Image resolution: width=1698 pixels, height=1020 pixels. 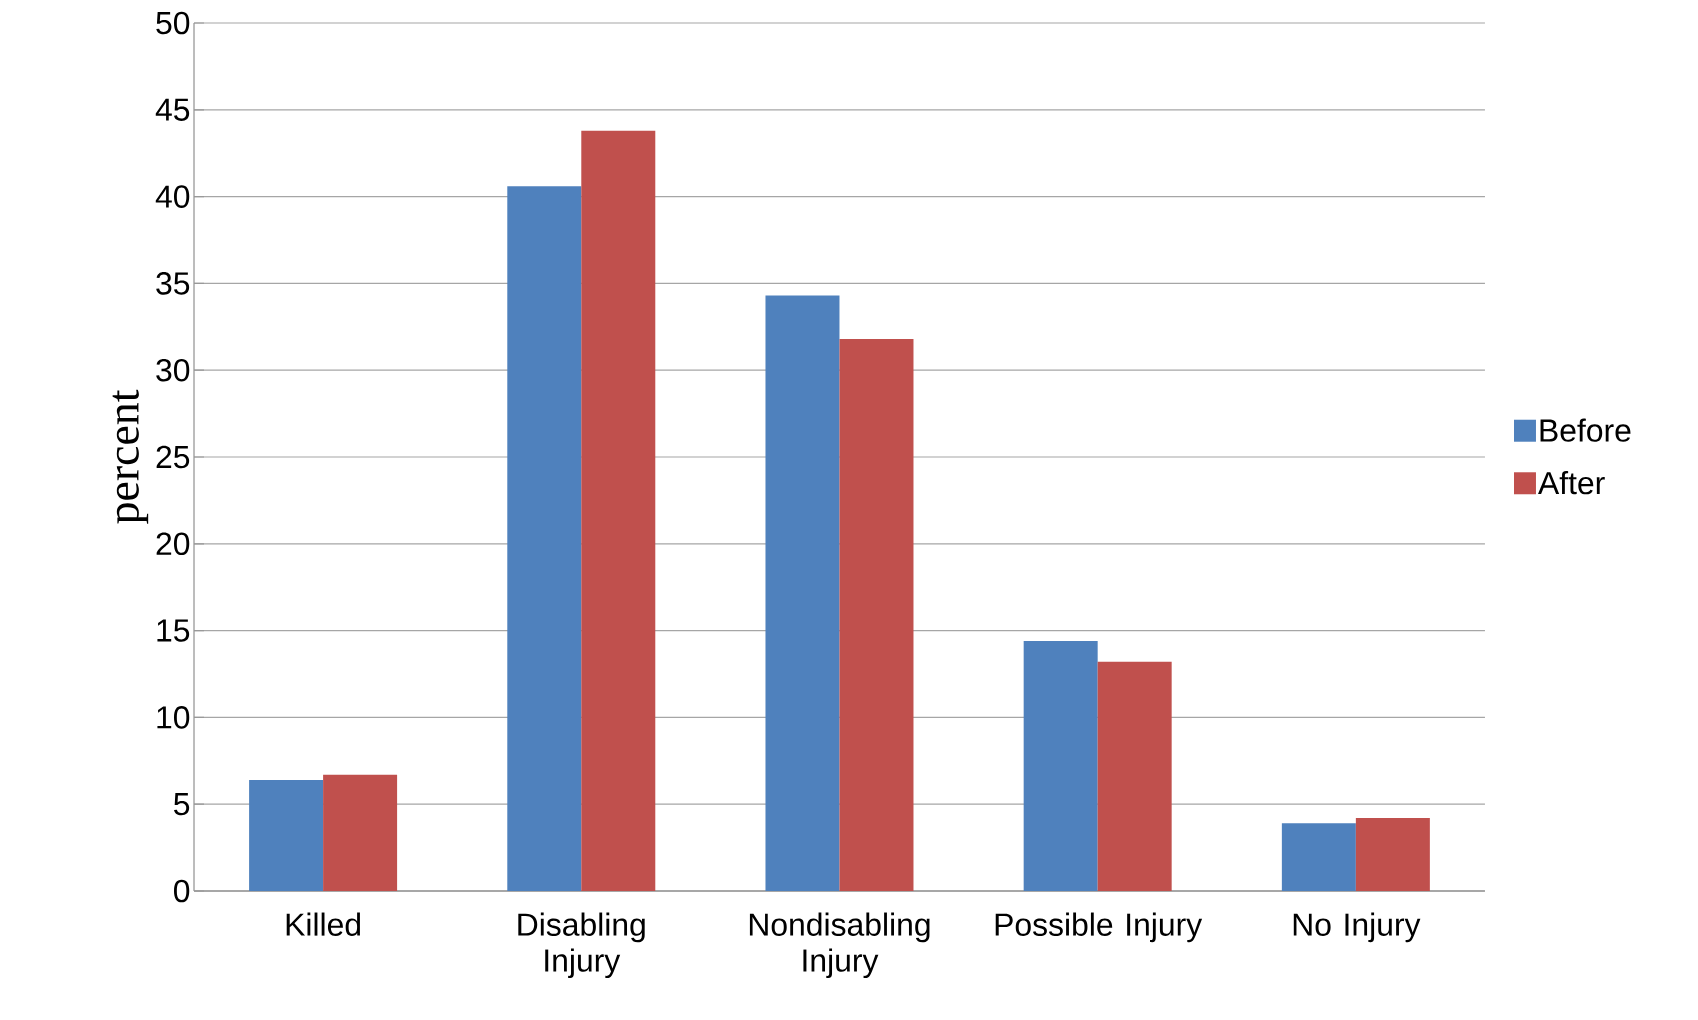 I want to click on y-tick-label: 35, so click(x=173, y=283).